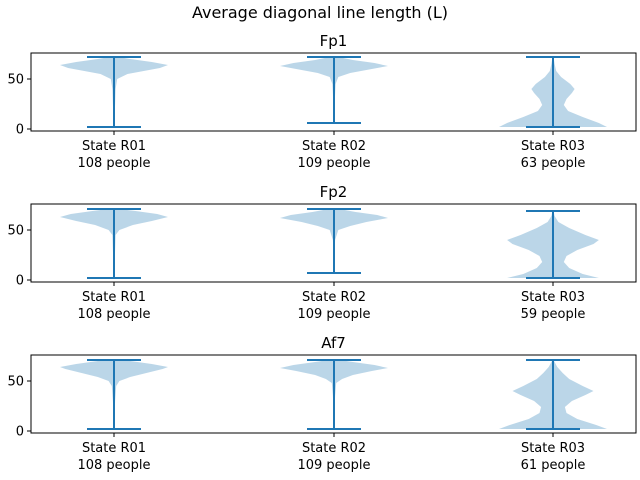  I want to click on subplot-title: Af7, so click(333, 343).